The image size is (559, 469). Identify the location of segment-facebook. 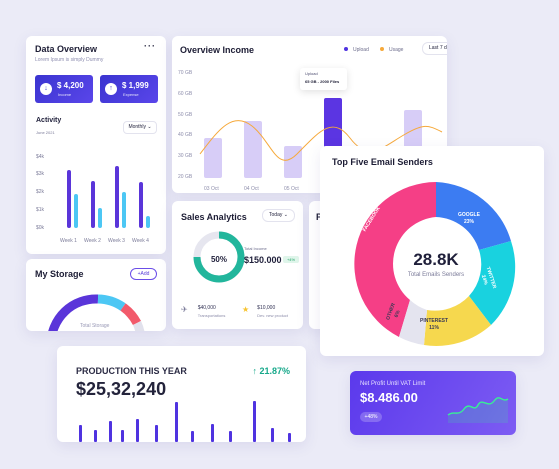
(395, 259).